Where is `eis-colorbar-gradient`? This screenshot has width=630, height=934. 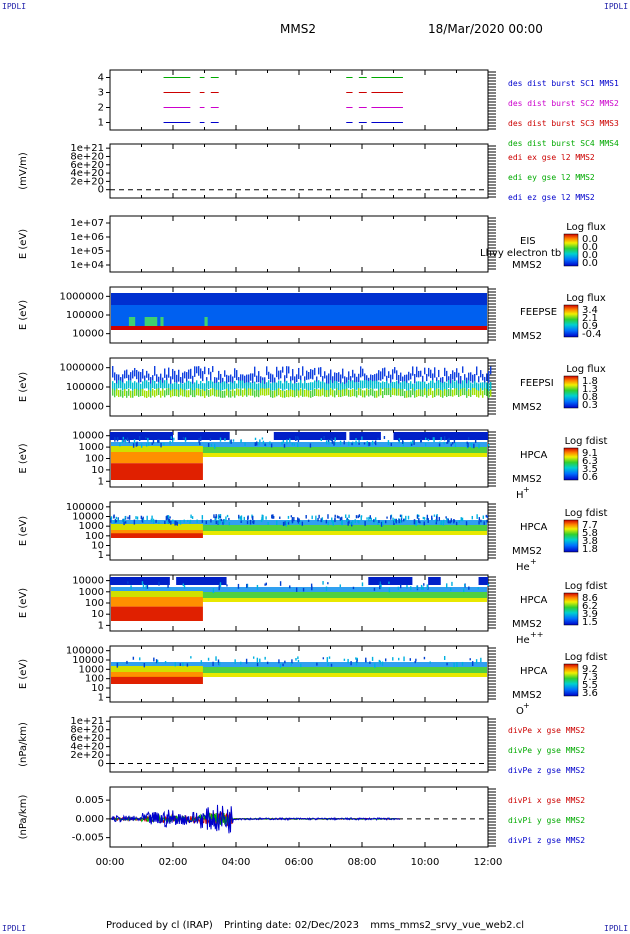 eis-colorbar-gradient is located at coordinates (571, 250).